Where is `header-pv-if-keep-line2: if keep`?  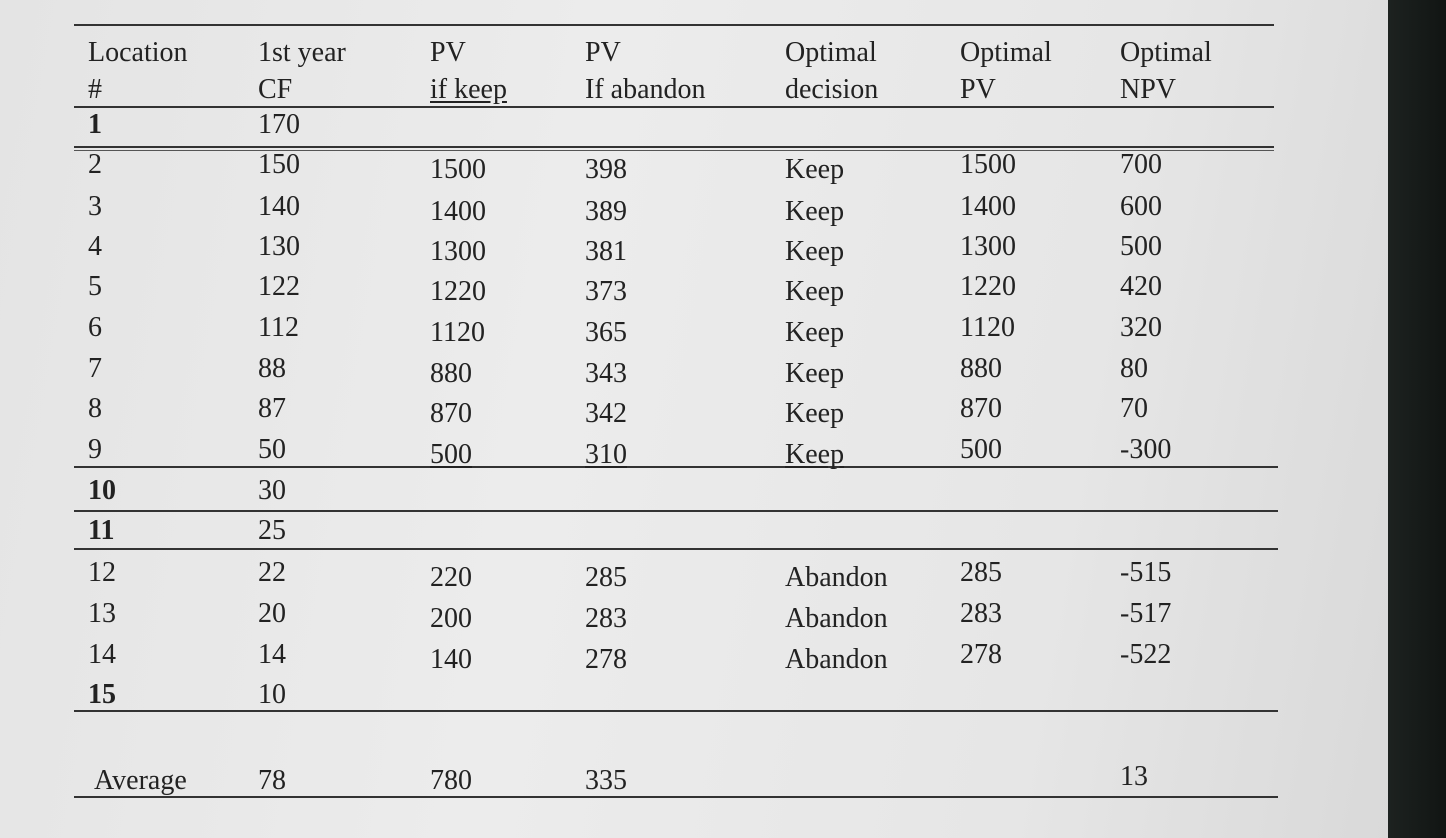 header-pv-if-keep-line2: if keep is located at coordinates (468, 89).